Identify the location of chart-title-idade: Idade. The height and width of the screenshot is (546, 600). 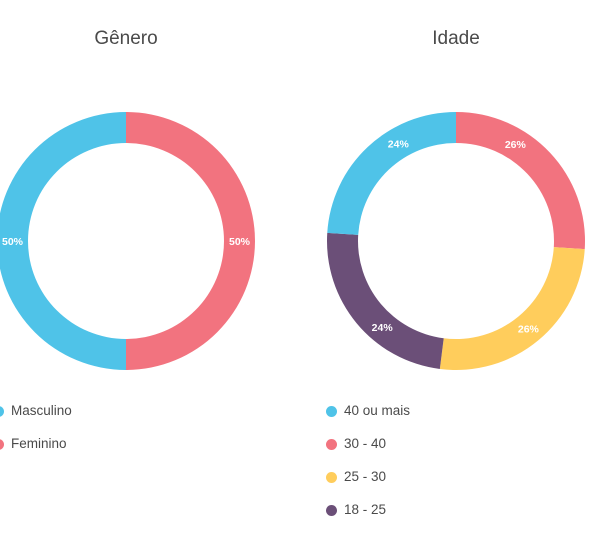
(456, 38).